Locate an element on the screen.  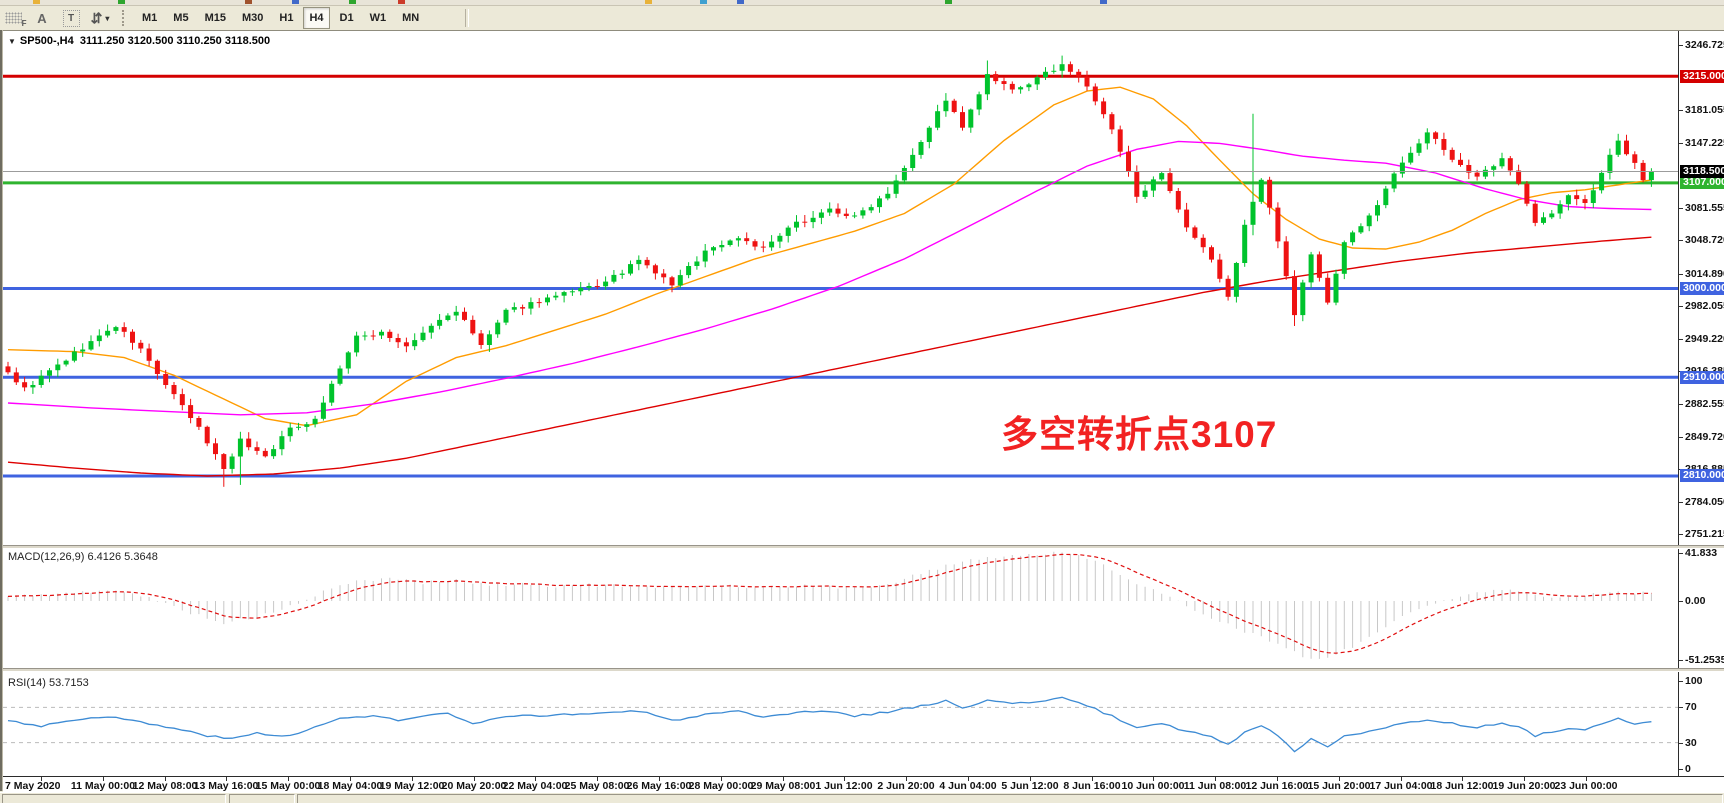
price-tick-label: 2849.720 is located at coordinates (1704, 437).